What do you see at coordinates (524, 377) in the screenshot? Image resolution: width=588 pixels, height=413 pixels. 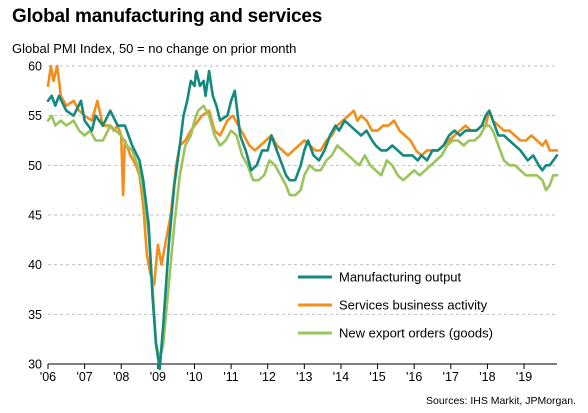 I see `x-tick-label: '19` at bounding box center [524, 377].